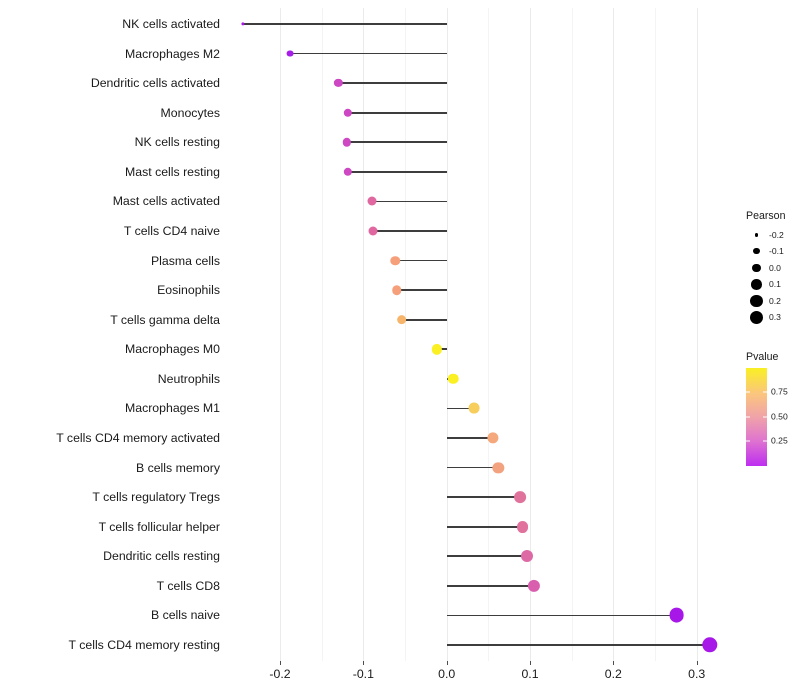 Image resolution: width=800 pixels, height=700 pixels. I want to click on y-axis-tick-label: Dendritic cells activated, so click(155, 82).